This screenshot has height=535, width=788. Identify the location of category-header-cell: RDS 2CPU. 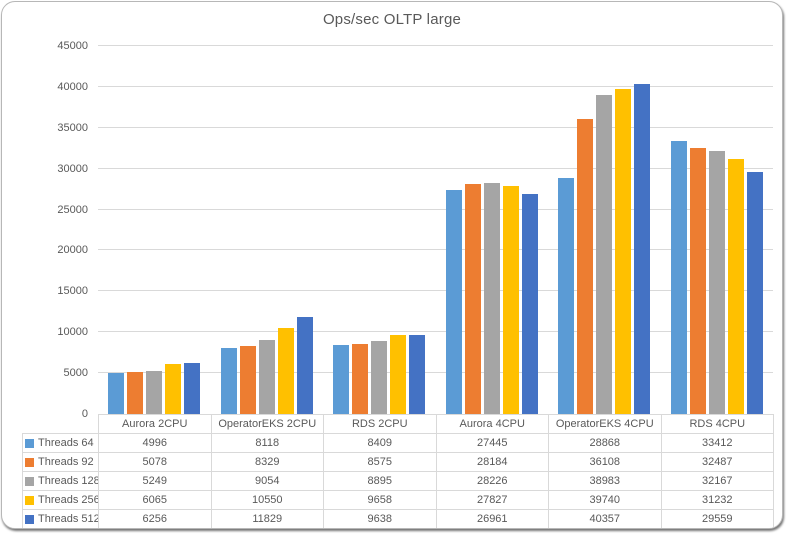
(380, 424).